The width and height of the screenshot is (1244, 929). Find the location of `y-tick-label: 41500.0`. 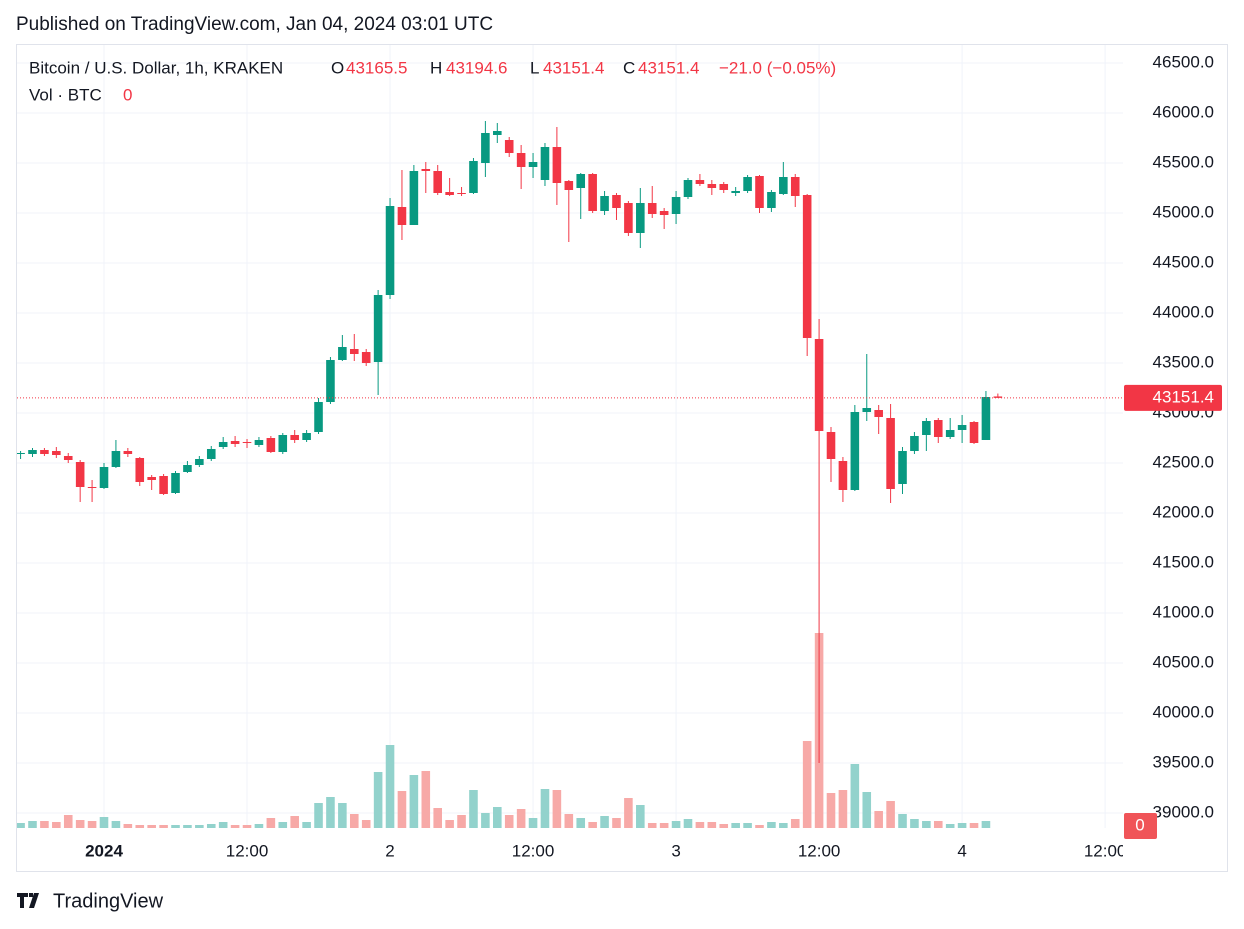

y-tick-label: 41500.0 is located at coordinates (1183, 561).